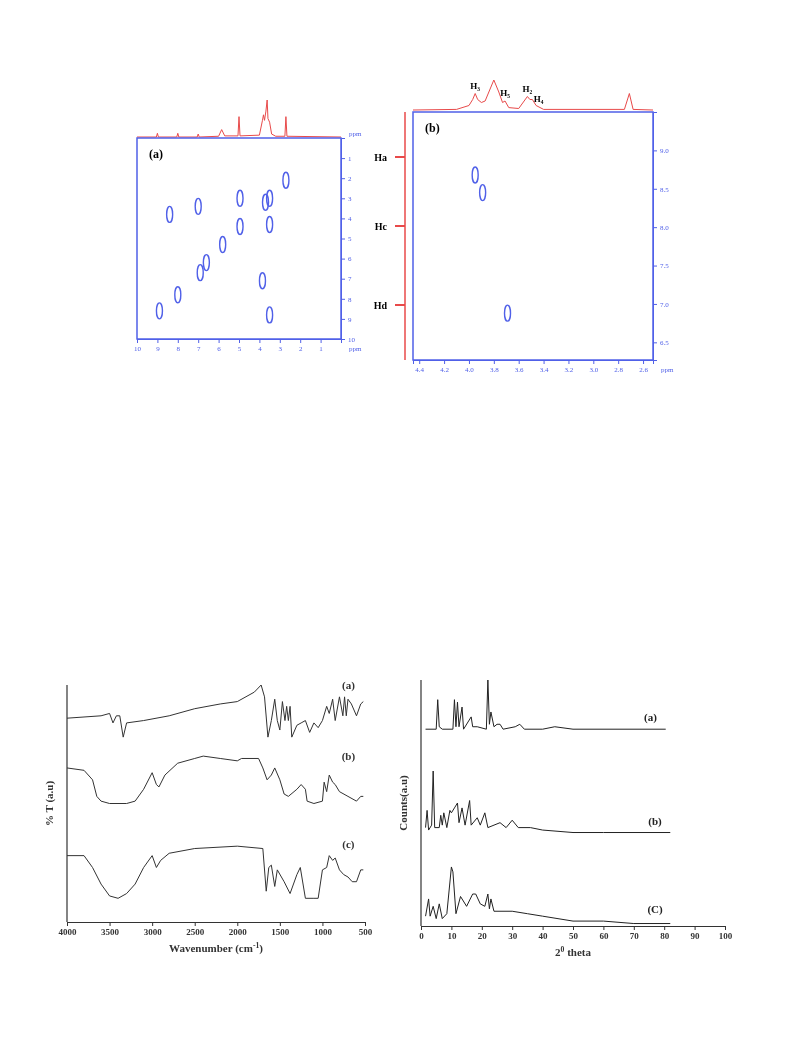  Describe the element at coordinates (380, 157) in the screenshot. I see `text: Ha` at that location.